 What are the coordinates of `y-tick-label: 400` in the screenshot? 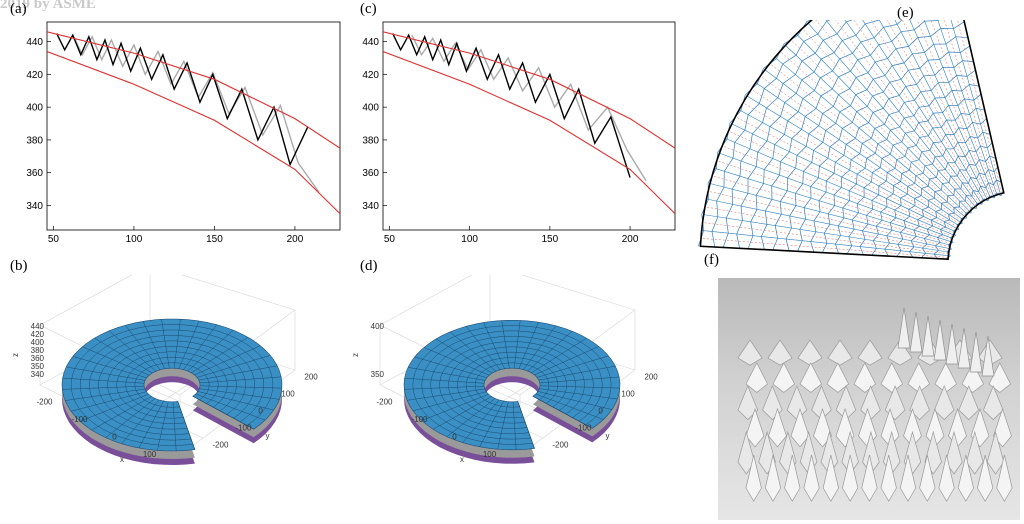 It's located at (34, 108).